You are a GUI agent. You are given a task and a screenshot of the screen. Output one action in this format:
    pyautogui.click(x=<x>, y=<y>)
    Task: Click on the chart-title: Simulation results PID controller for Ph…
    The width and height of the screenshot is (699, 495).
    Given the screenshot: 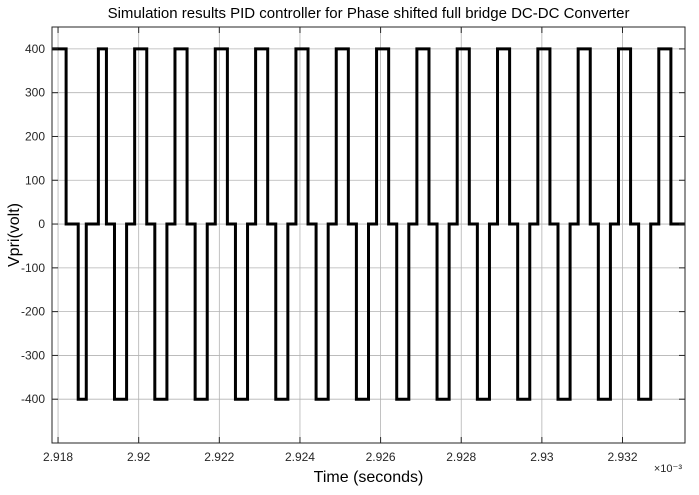 What is the action you would take?
    pyautogui.click(x=369, y=13)
    